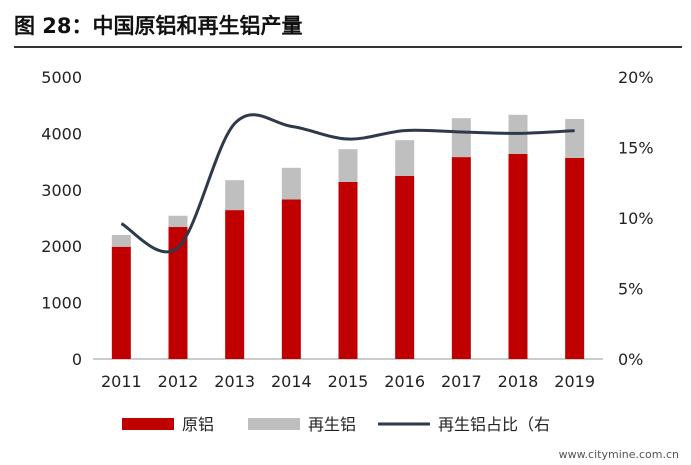  I want to click on bar-primary-2014, so click(291, 279).